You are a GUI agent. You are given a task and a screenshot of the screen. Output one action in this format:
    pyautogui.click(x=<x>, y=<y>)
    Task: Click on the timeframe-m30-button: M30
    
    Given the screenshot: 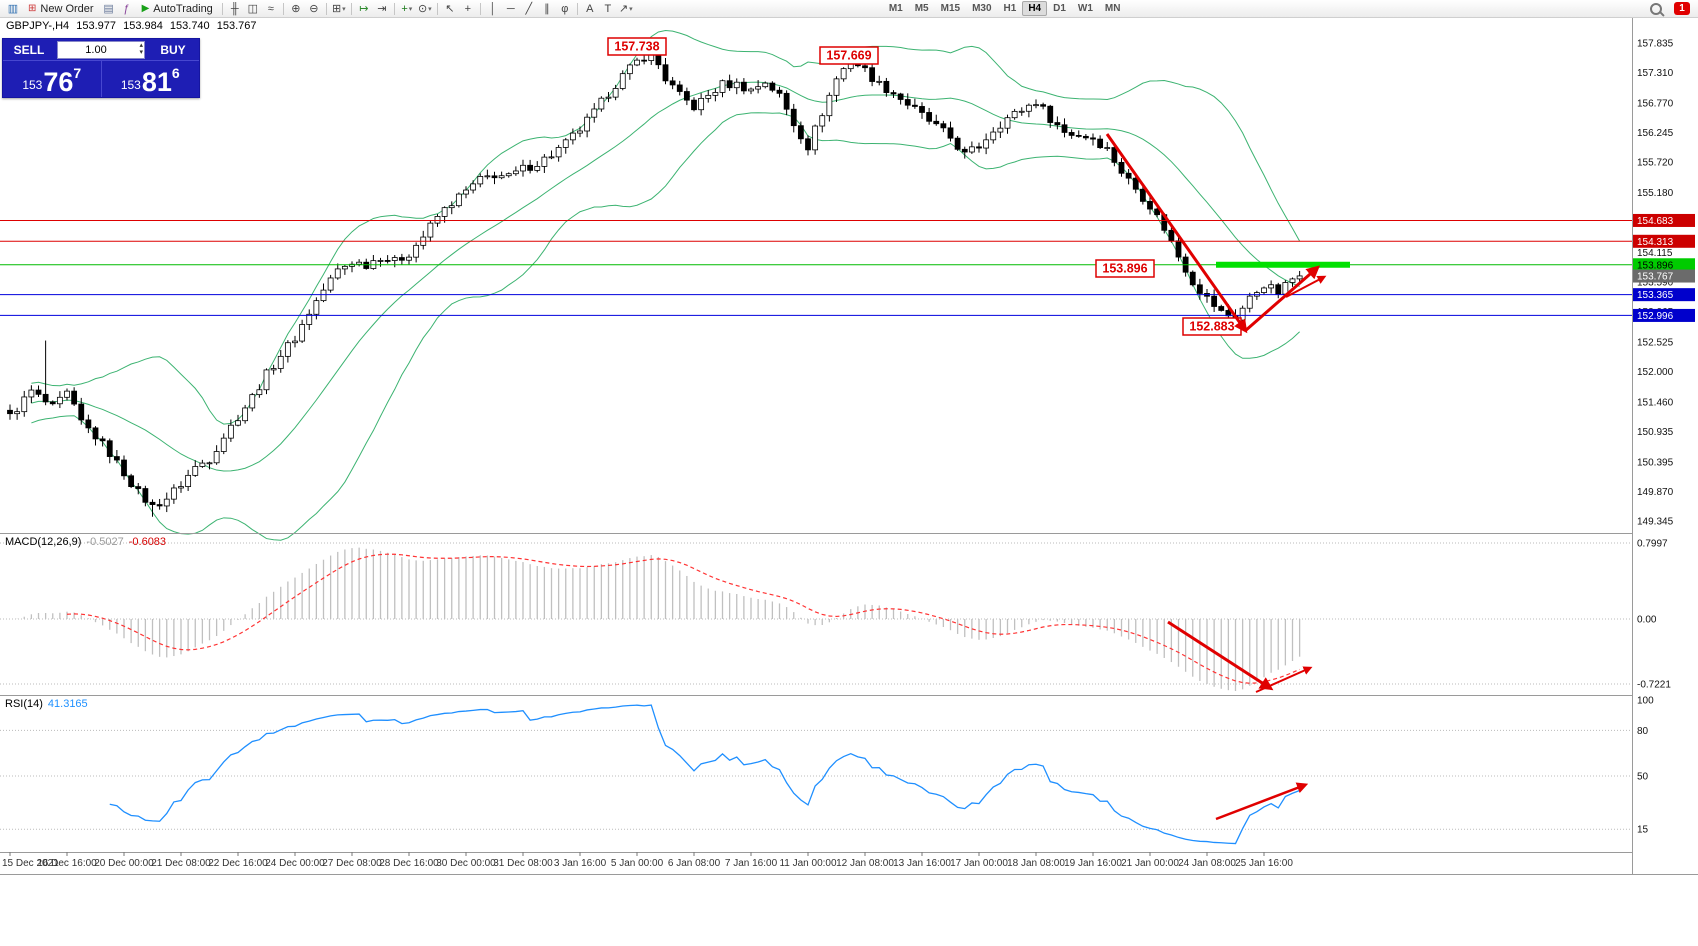 What is the action you would take?
    pyautogui.click(x=982, y=8)
    